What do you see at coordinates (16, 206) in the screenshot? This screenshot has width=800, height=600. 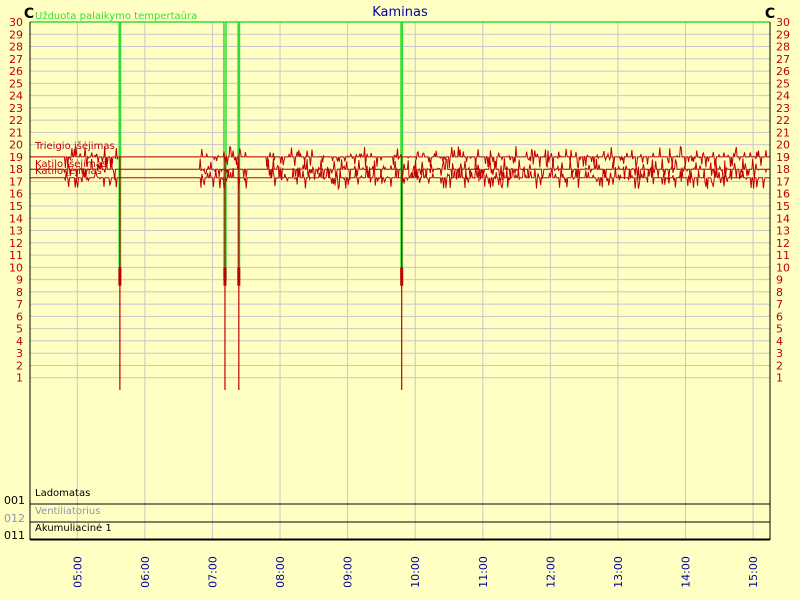 I see `y-tick-label-left: 15` at bounding box center [16, 206].